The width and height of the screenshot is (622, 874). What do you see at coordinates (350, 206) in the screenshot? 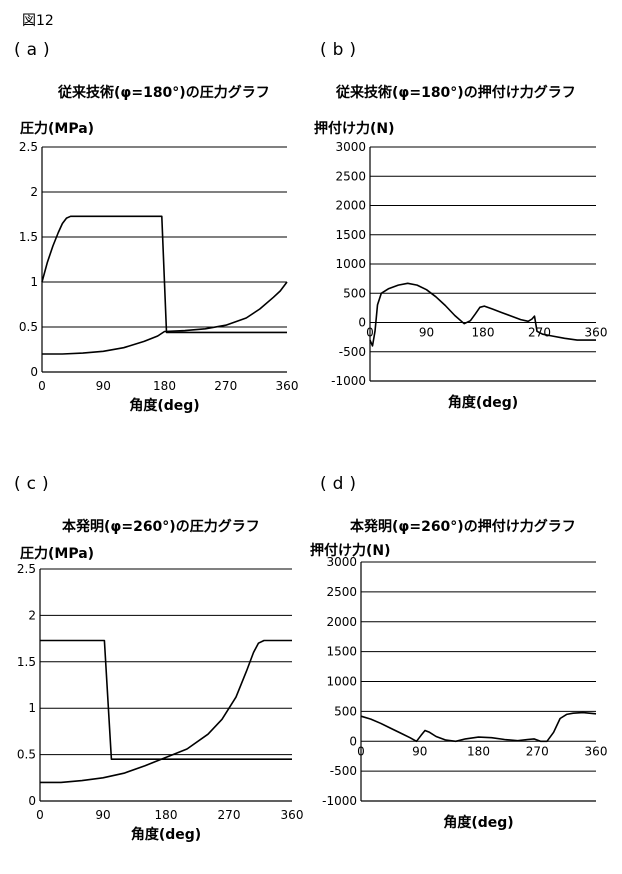
I see `panel-b-ytick-label: 2000` at bounding box center [350, 206].